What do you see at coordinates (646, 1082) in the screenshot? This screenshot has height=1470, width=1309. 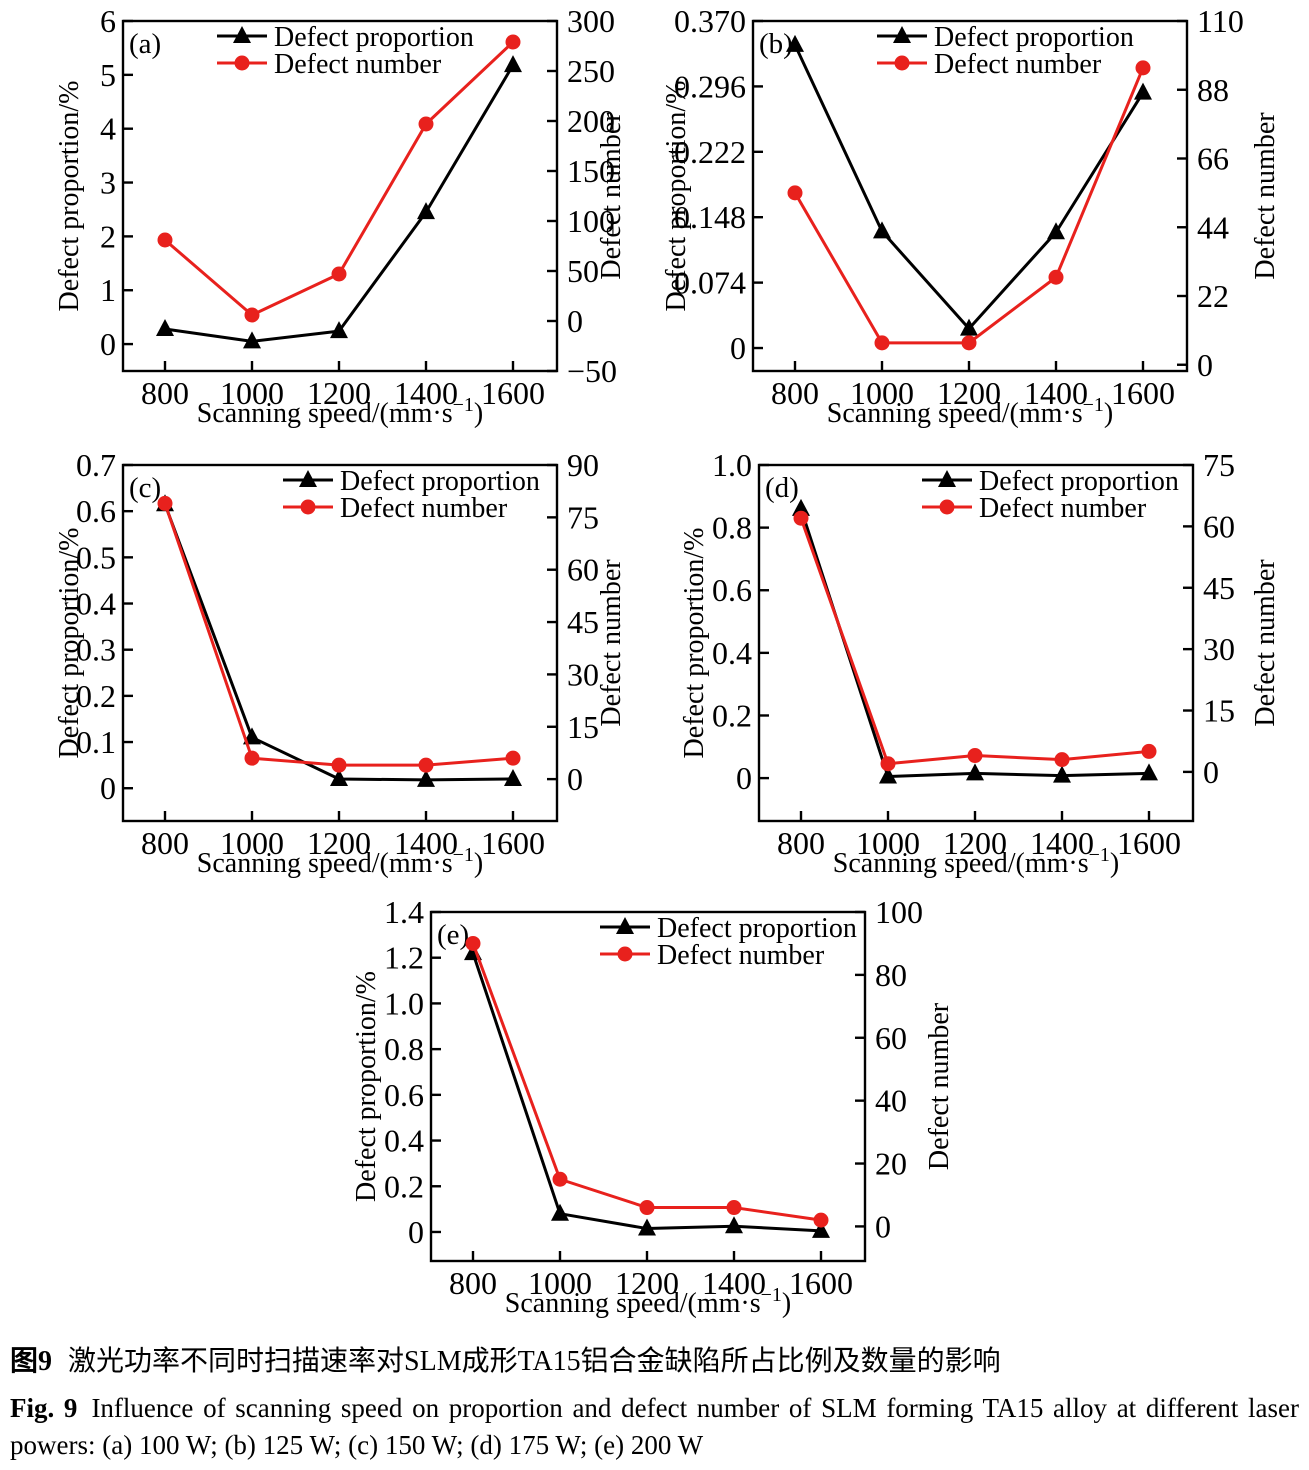 I see `series-line-right` at bounding box center [646, 1082].